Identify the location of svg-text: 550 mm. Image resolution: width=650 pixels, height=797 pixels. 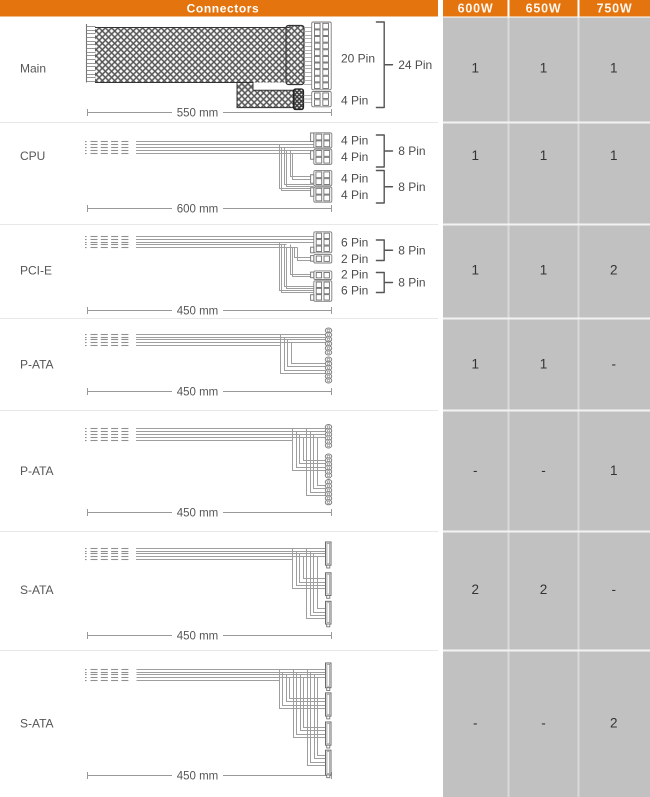
(198, 114).